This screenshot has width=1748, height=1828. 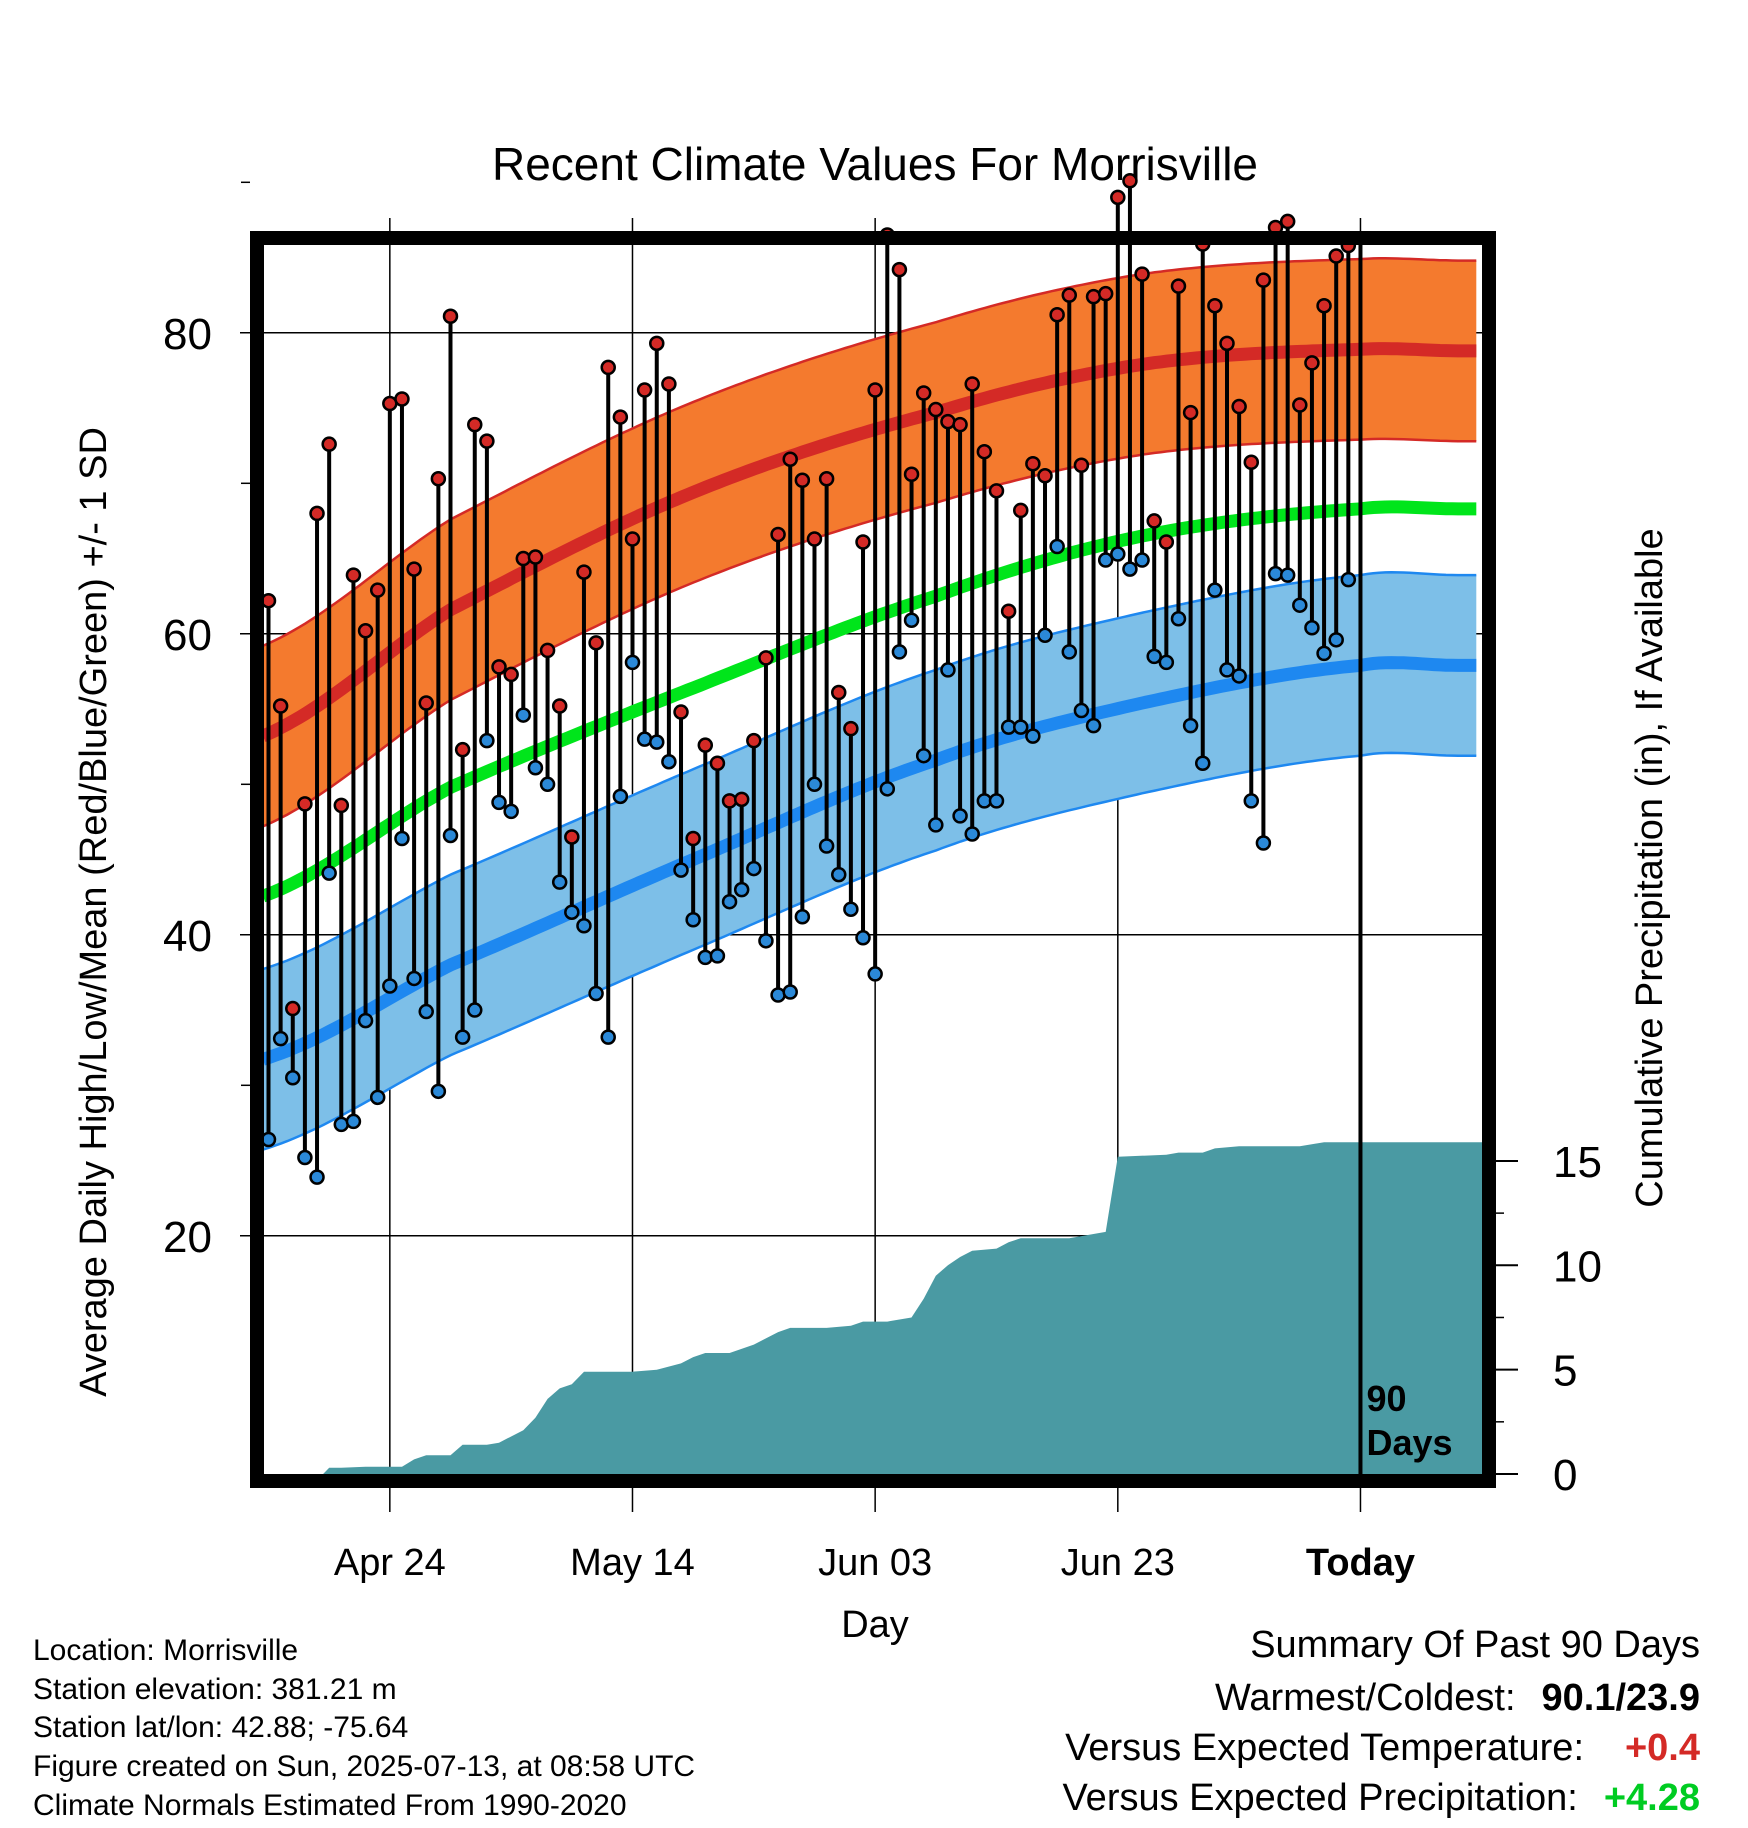 What do you see at coordinates (1118, 1563) in the screenshot?
I see `x-tick-label: Jun 23` at bounding box center [1118, 1563].